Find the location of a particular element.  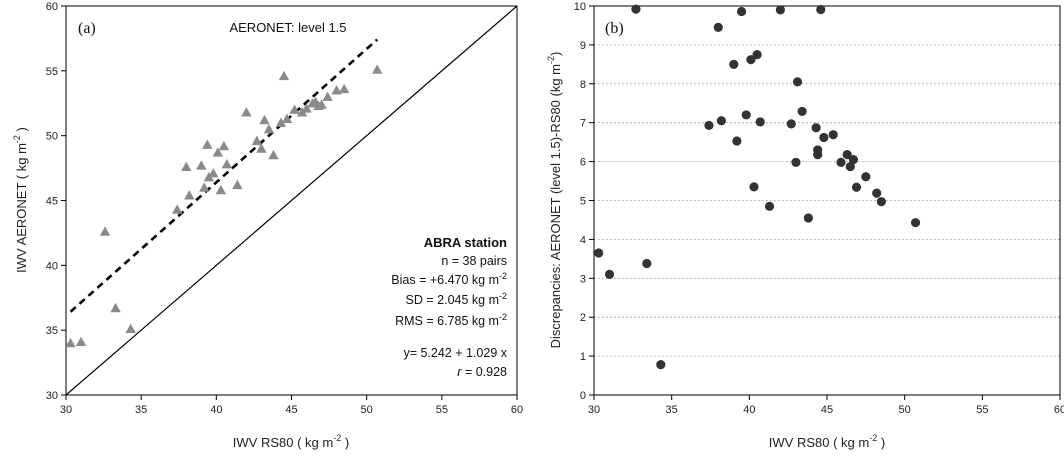

panel-a-ylabel-tail: ) is located at coordinates (21, 131).